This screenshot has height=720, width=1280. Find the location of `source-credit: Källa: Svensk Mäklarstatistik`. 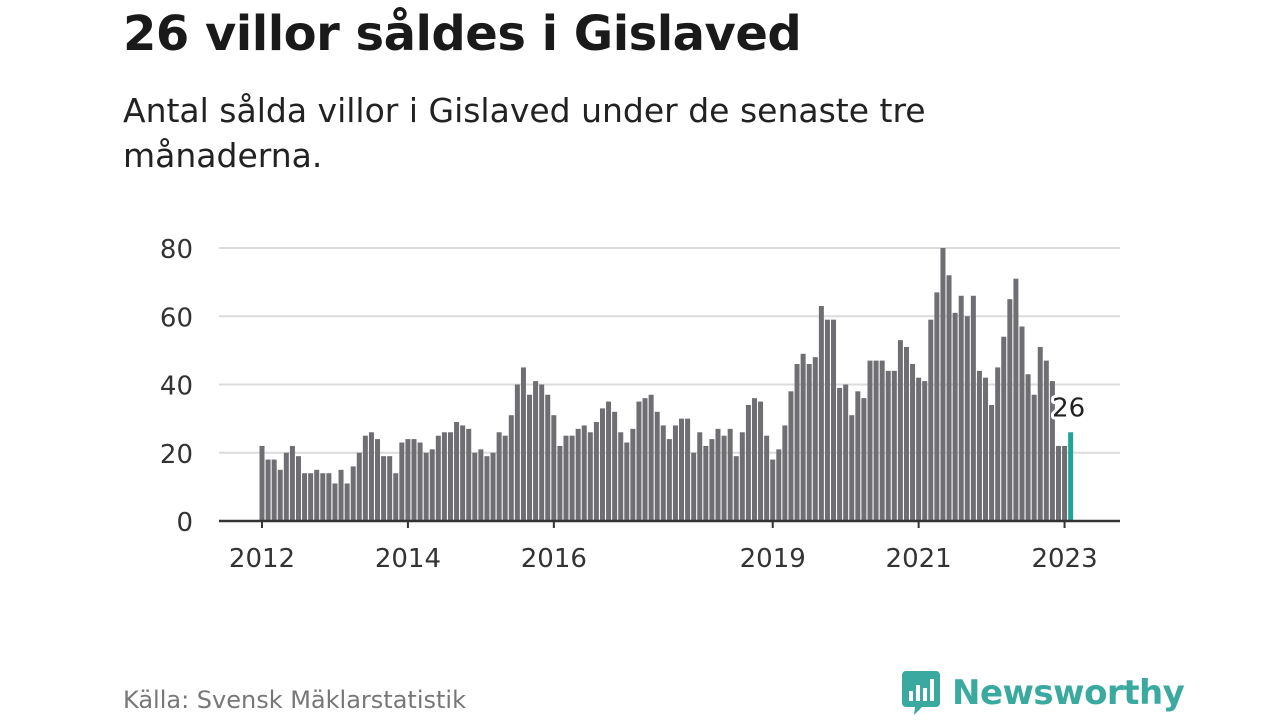

source-credit: Källa: Svensk Mäklarstatistik is located at coordinates (294, 700).